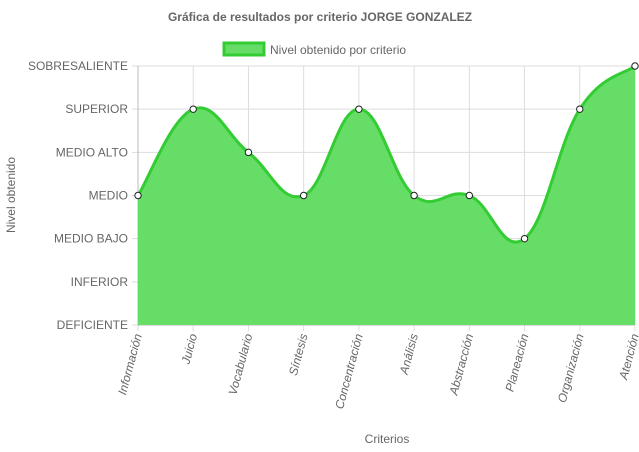 This screenshot has width=639, height=452. I want to click on y-tick-label: DEFICIENTE, so click(92, 325).